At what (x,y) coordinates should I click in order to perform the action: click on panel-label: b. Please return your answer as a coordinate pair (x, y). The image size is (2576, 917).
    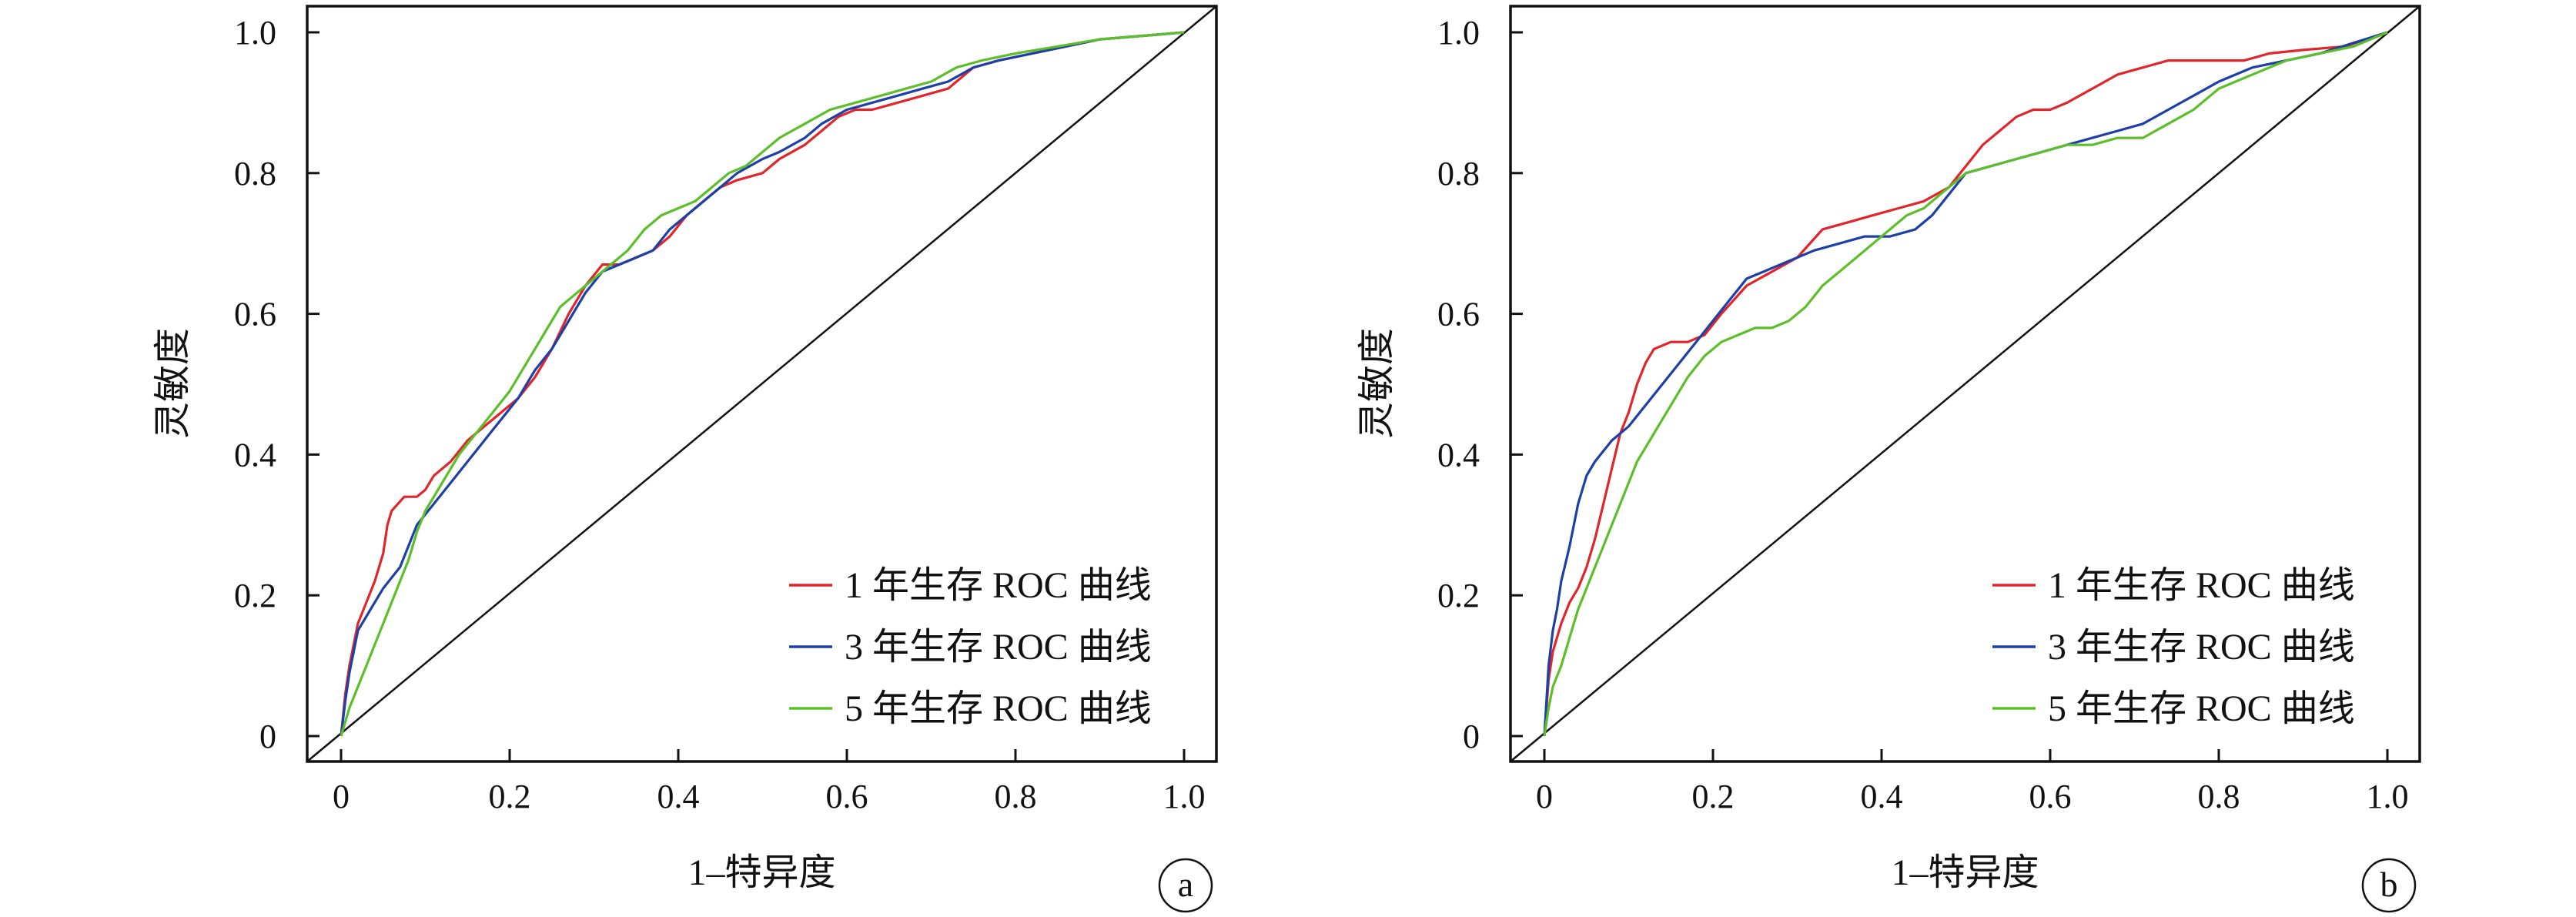
    Looking at the image, I should click on (2389, 884).